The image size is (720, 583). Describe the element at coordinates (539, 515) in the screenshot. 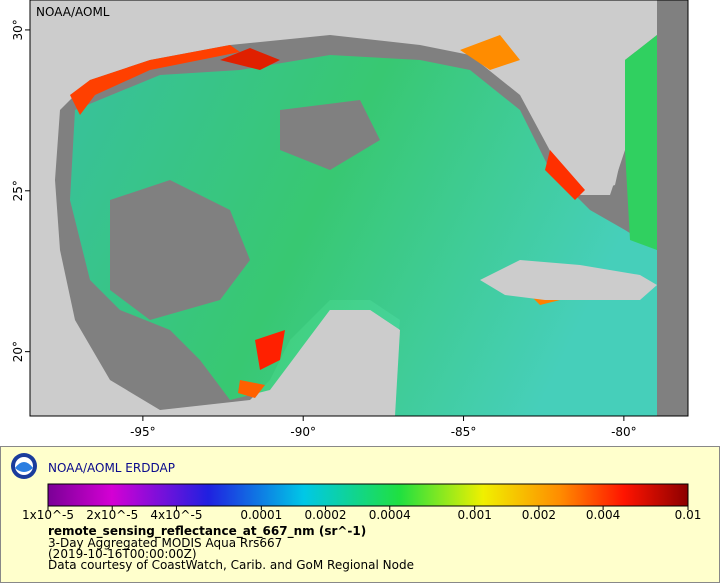

I see `colorbar-tick-label: 0.002` at that location.